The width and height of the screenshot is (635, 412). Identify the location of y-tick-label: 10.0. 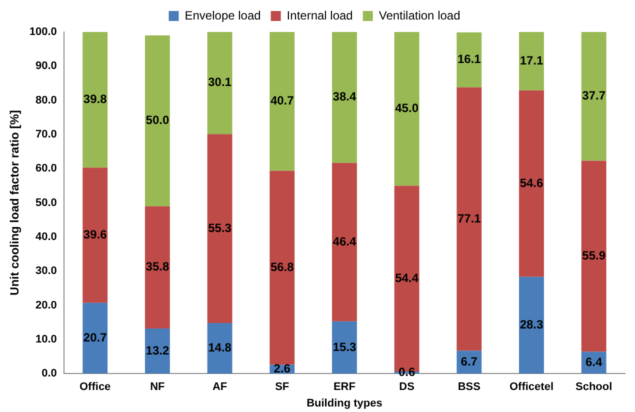
(46, 339).